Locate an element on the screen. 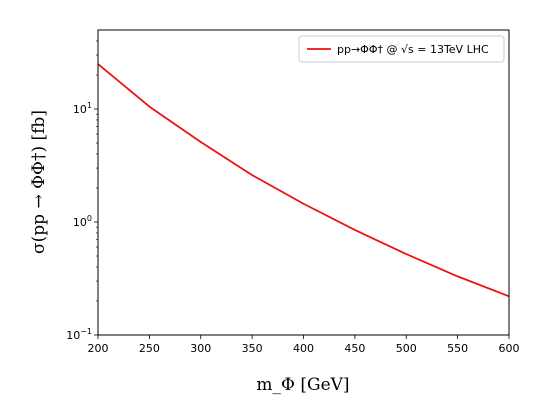 Image resolution: width=554 pixels, height=415 pixels. x-tick-label: 250 is located at coordinates (149, 348).